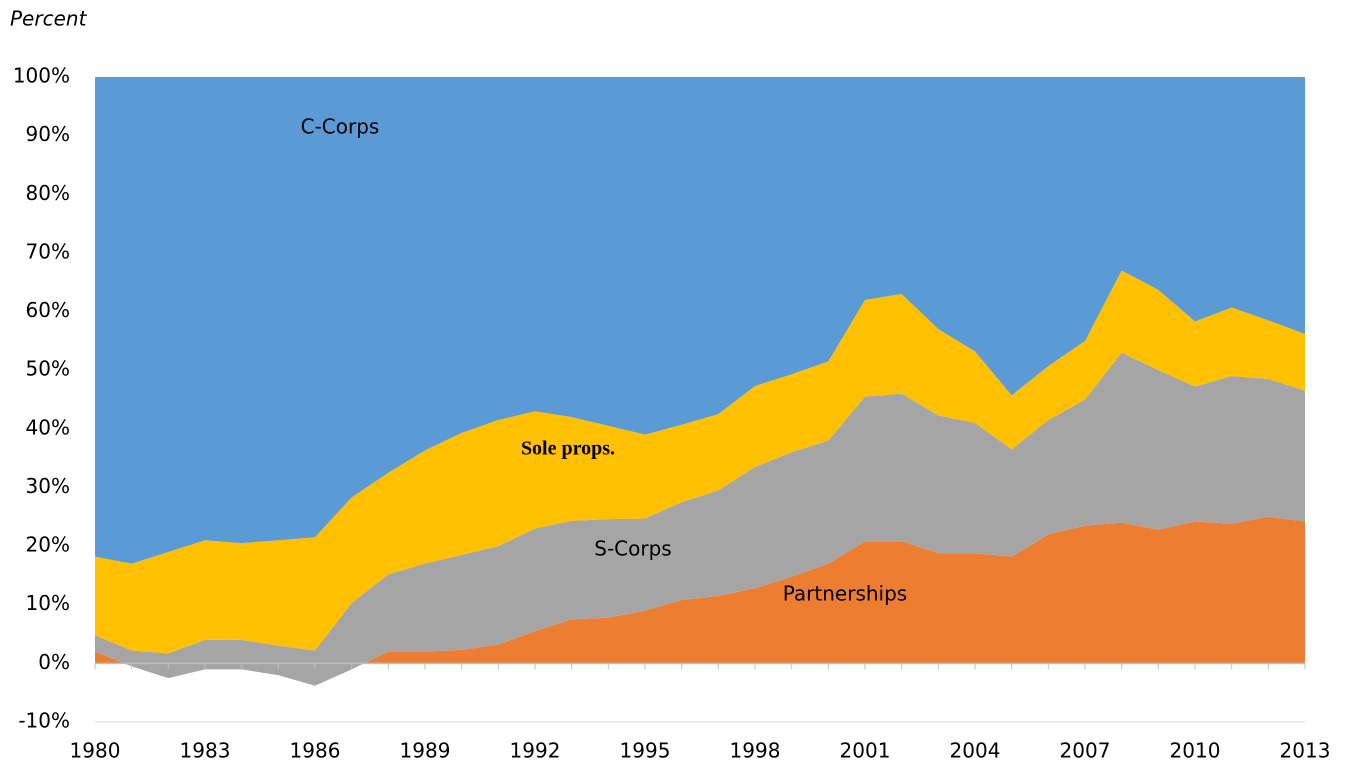 This screenshot has height=769, width=1346. What do you see at coordinates (48, 486) in the screenshot?
I see `y-tick-label: 30%` at bounding box center [48, 486].